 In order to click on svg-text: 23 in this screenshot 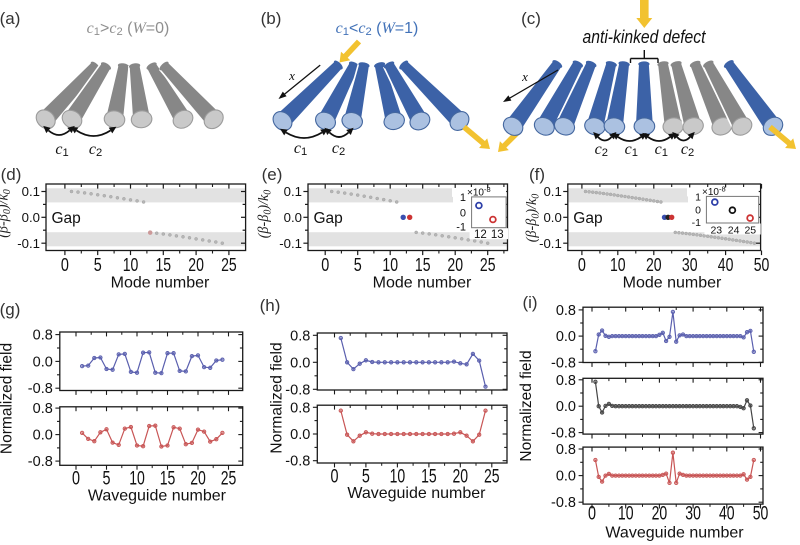, I will do `click(716, 231)`.